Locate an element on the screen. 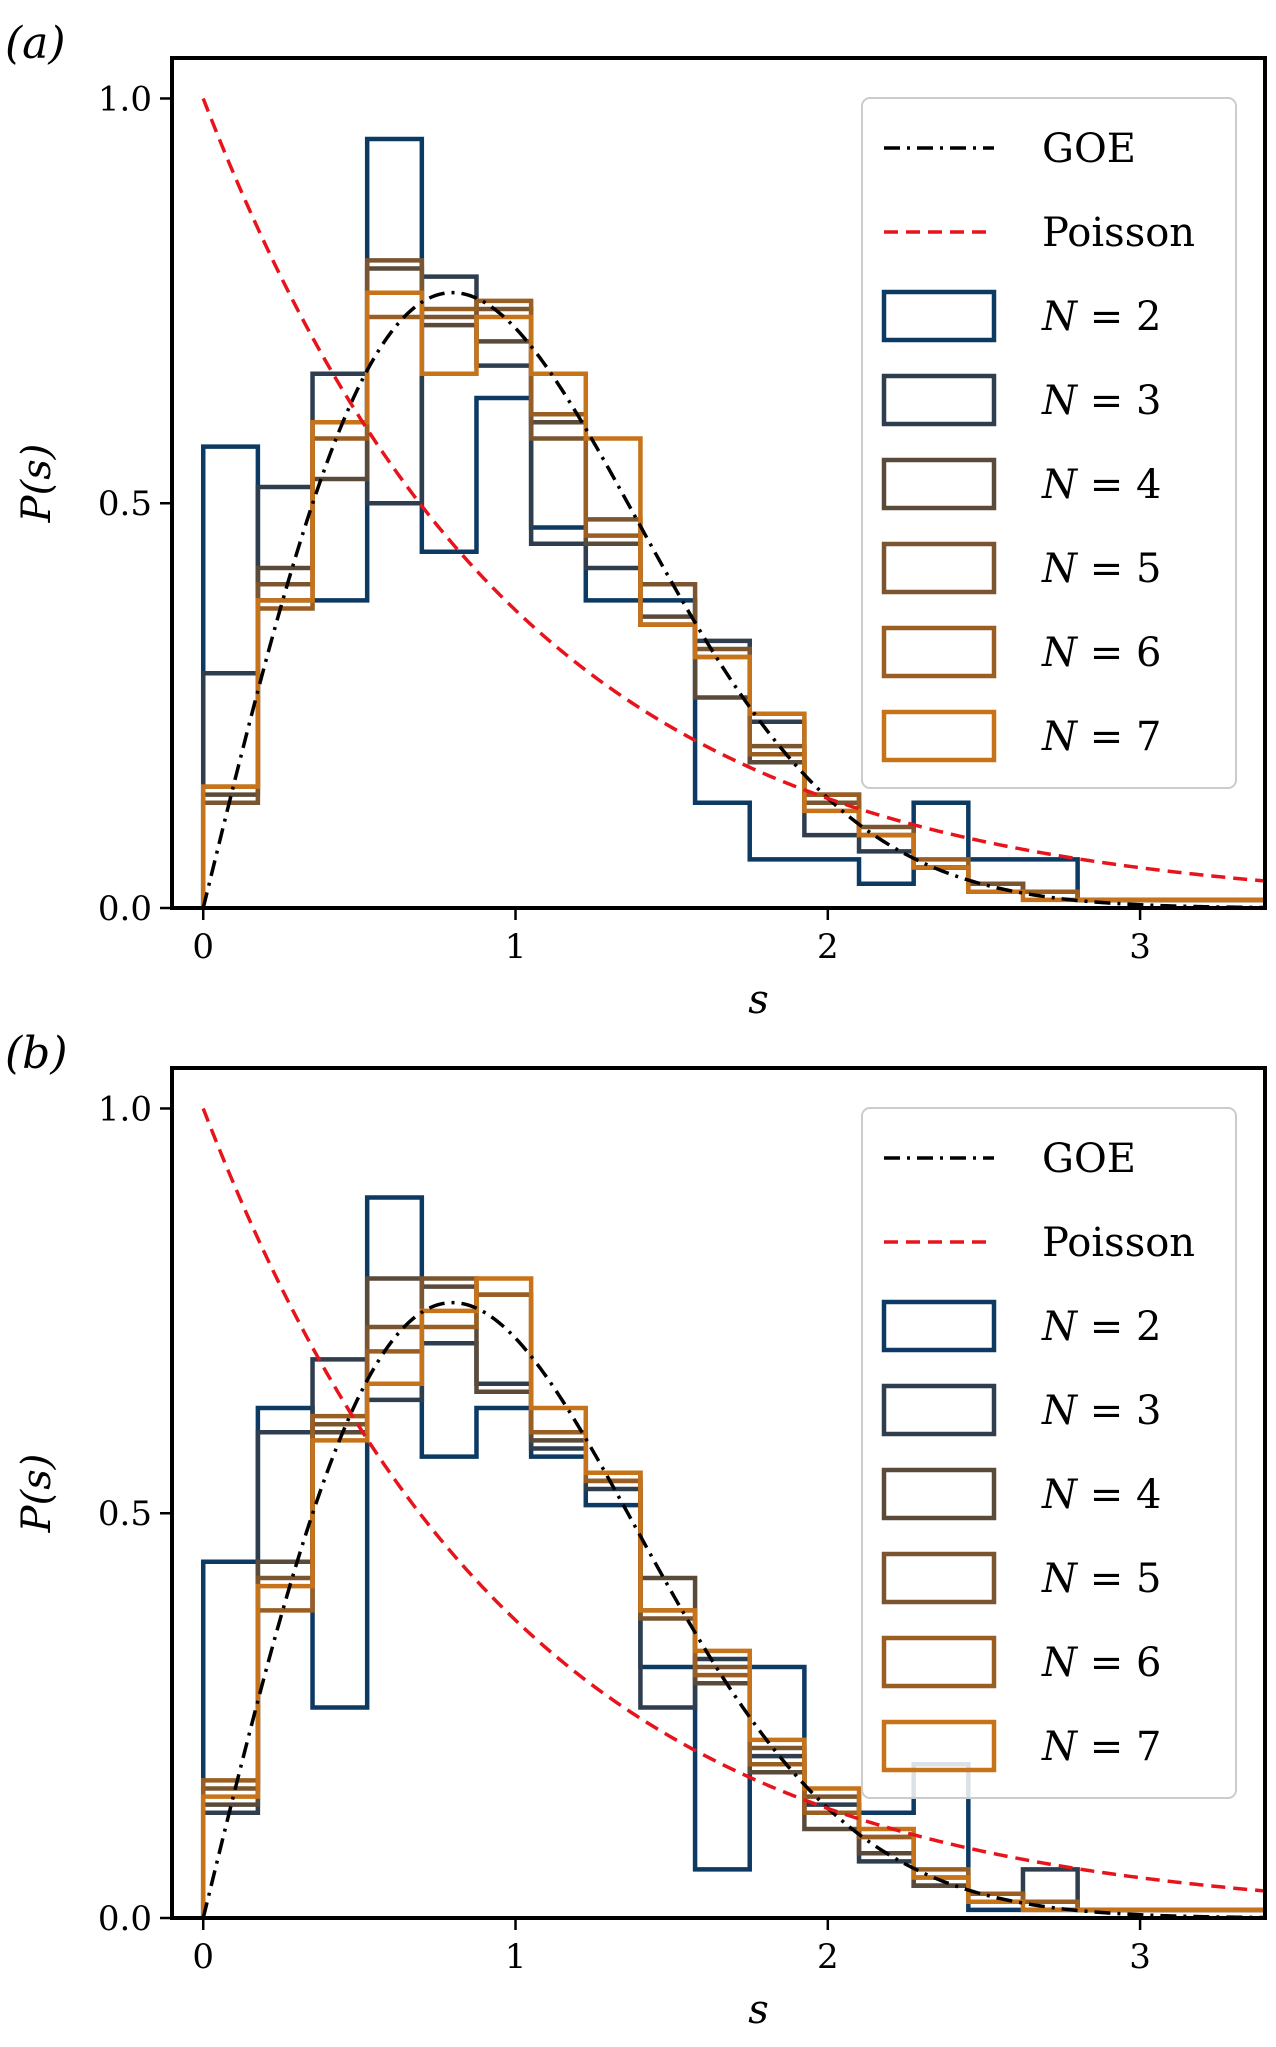 The image size is (1276, 2047). panel-label: (b) is located at coordinates (36, 1053).